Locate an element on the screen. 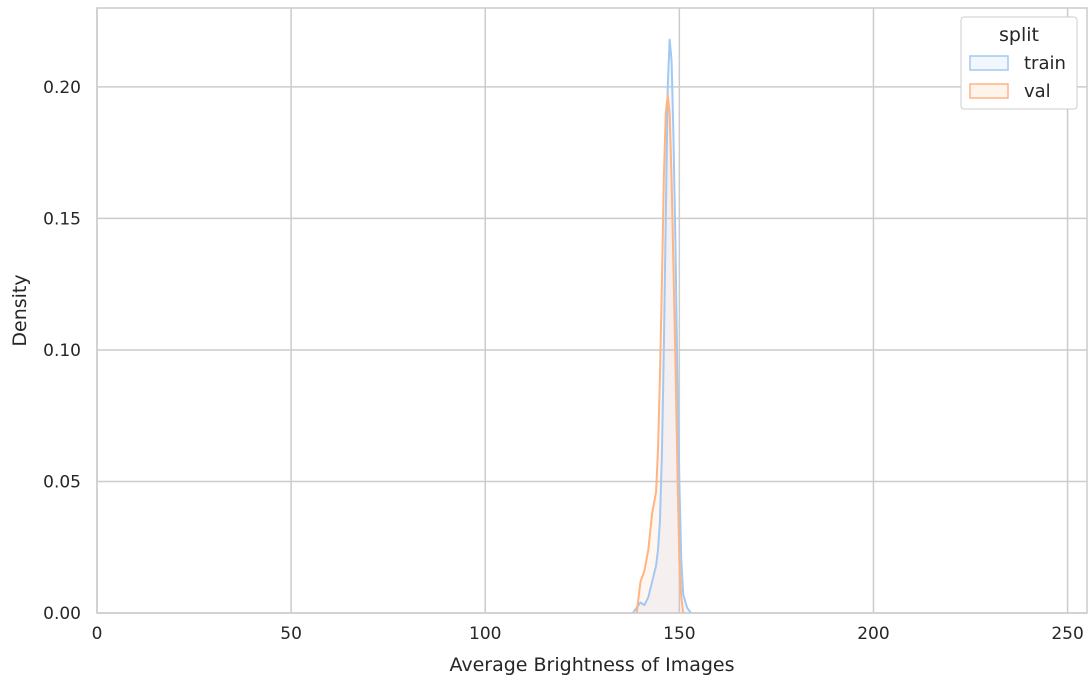  density-line-val is located at coordinates (660, 353).